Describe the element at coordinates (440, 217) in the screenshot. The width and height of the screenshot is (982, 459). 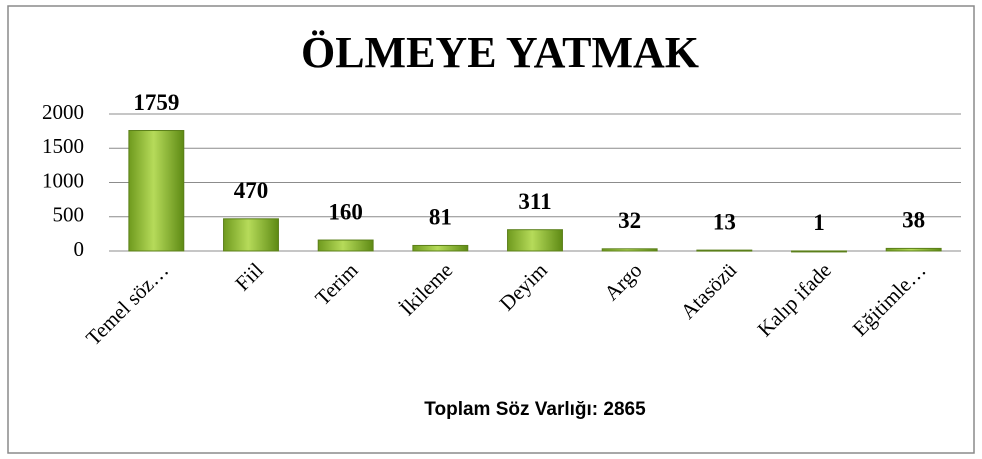
I see `data-label: 81` at that location.